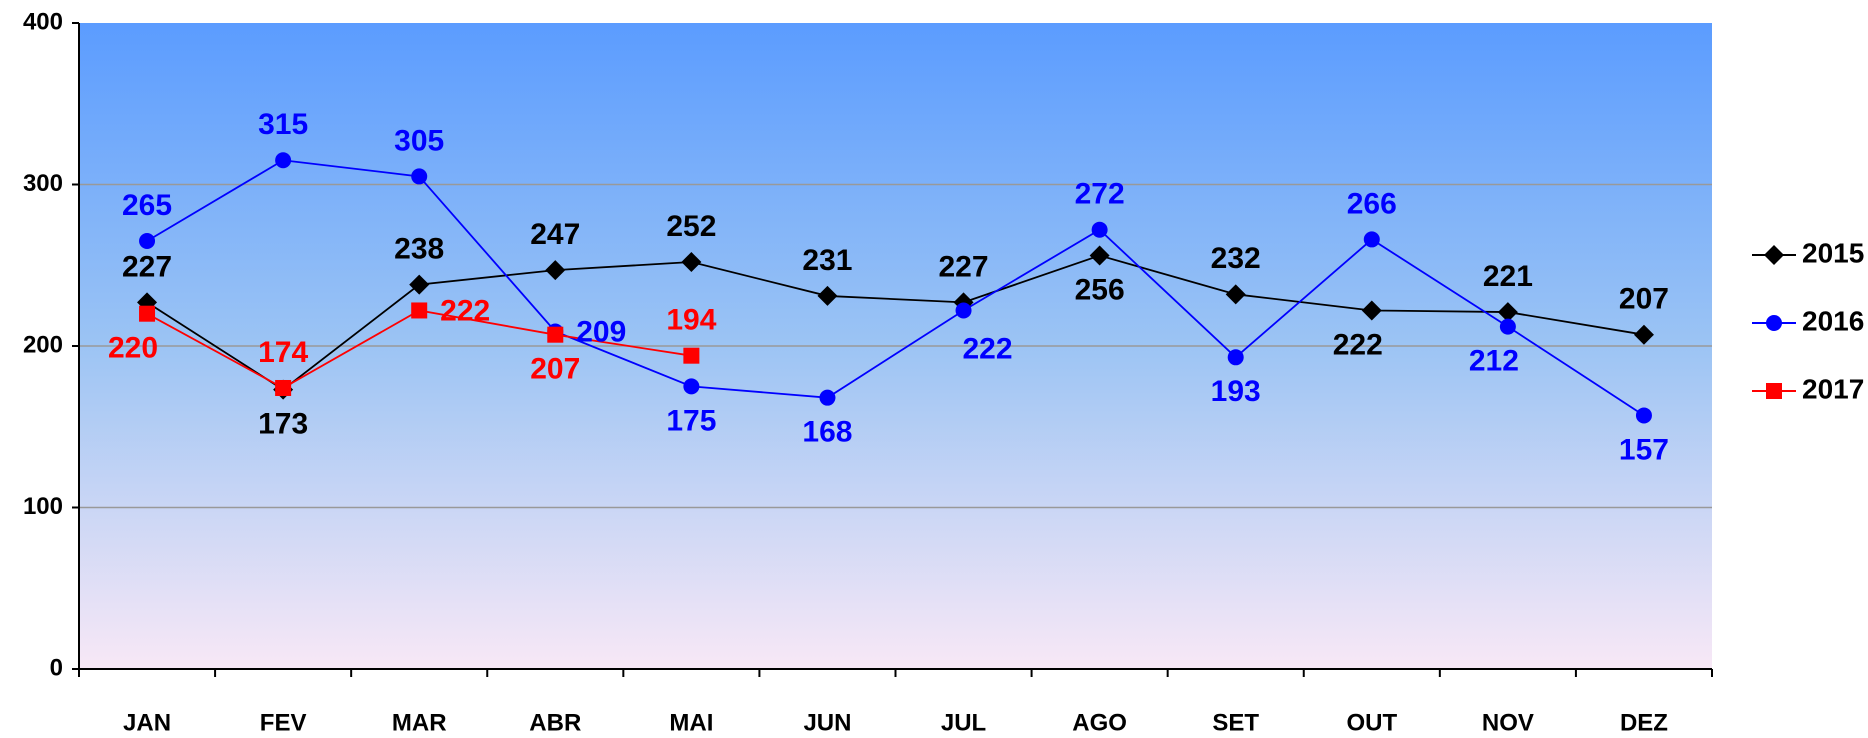 Image resolution: width=1868 pixels, height=738 pixels. Describe the element at coordinates (283, 722) in the screenshot. I see `x-tick-label: FEV` at that location.